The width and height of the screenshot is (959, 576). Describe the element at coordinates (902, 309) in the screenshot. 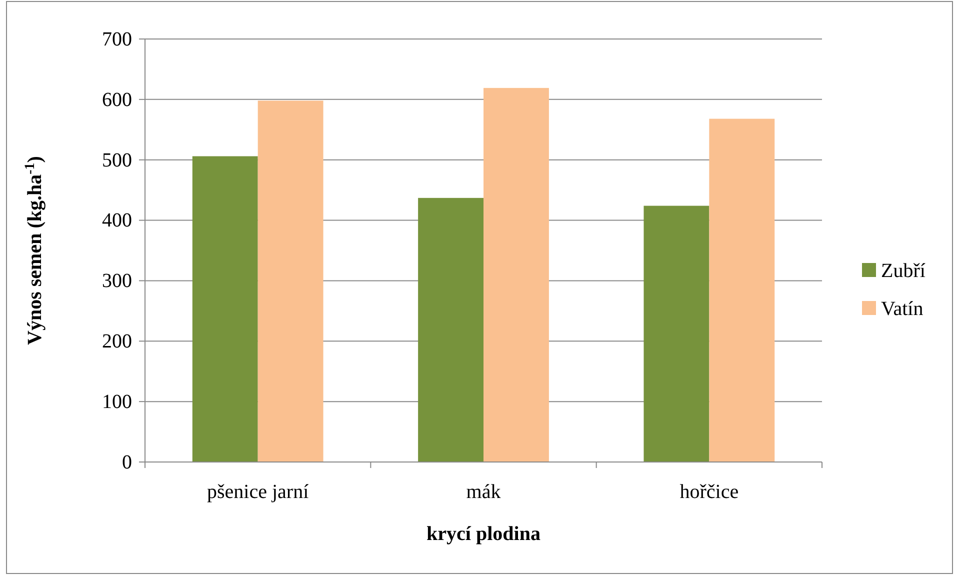

I see `legend-label: Vatín` at that location.